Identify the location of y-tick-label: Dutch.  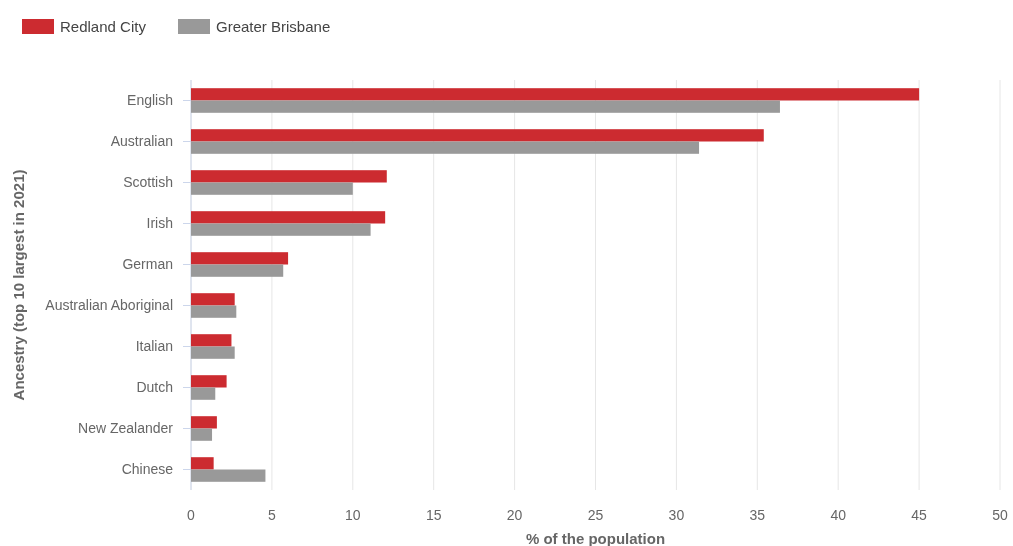
(154, 387).